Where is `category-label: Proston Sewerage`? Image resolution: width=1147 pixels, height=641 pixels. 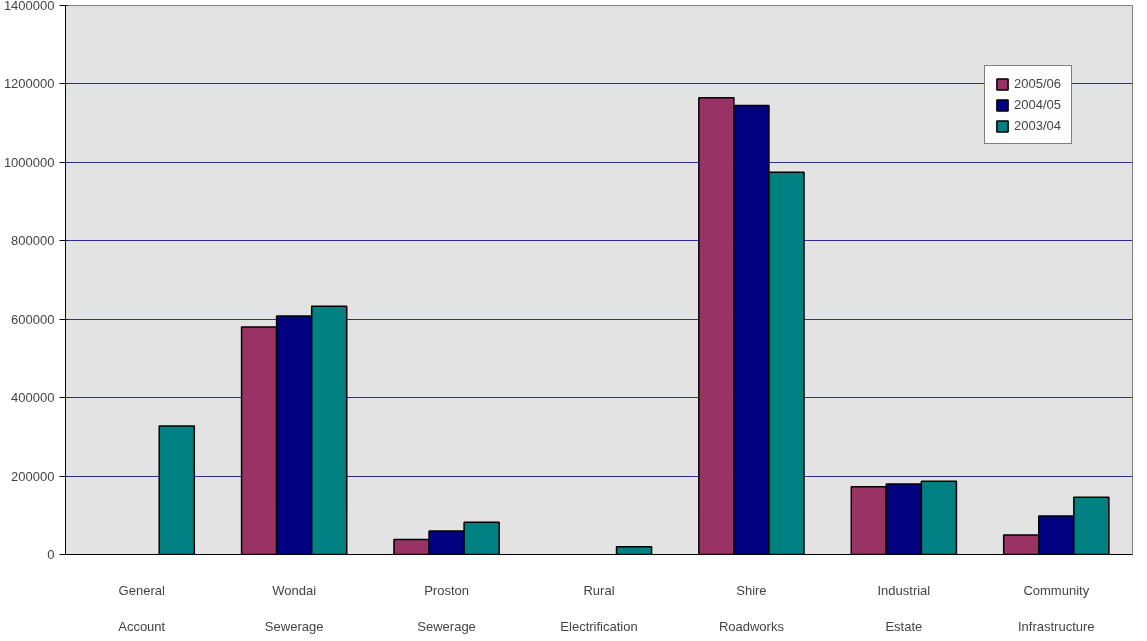 category-label: Proston Sewerage is located at coordinates (446, 608).